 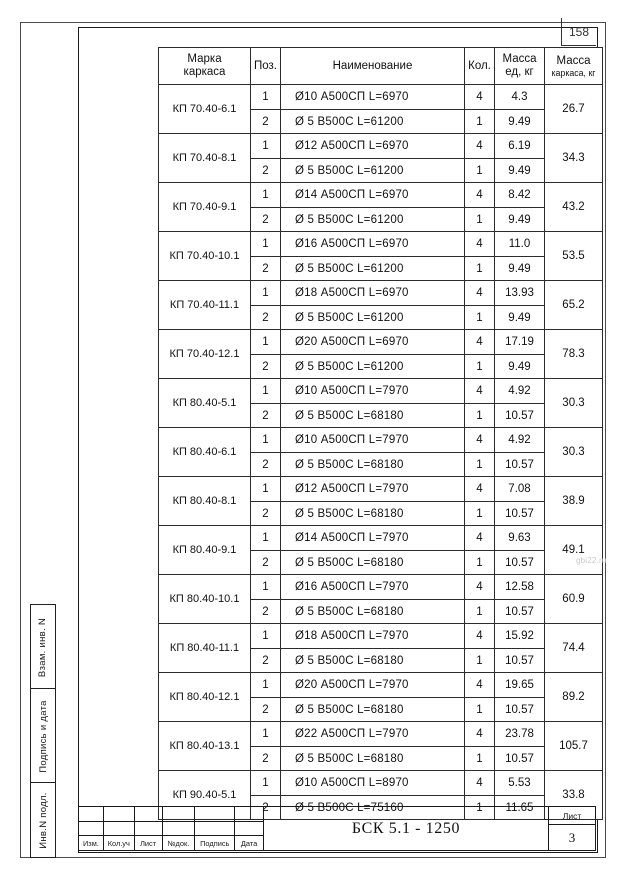 What do you see at coordinates (572, 828) in the screenshot?
I see `sheet-number-block: Лист 3` at bounding box center [572, 828].